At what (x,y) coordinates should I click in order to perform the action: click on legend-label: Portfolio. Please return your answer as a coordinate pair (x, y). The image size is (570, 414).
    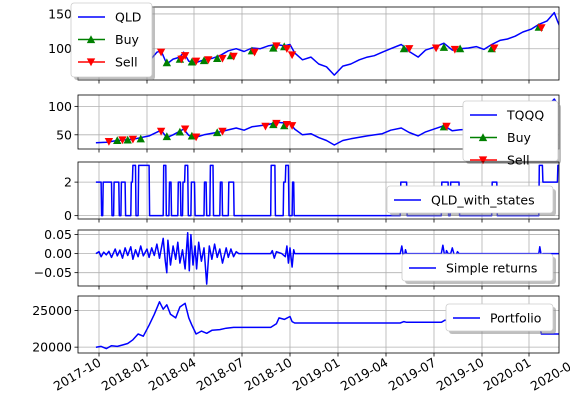
    Looking at the image, I should click on (515, 318).